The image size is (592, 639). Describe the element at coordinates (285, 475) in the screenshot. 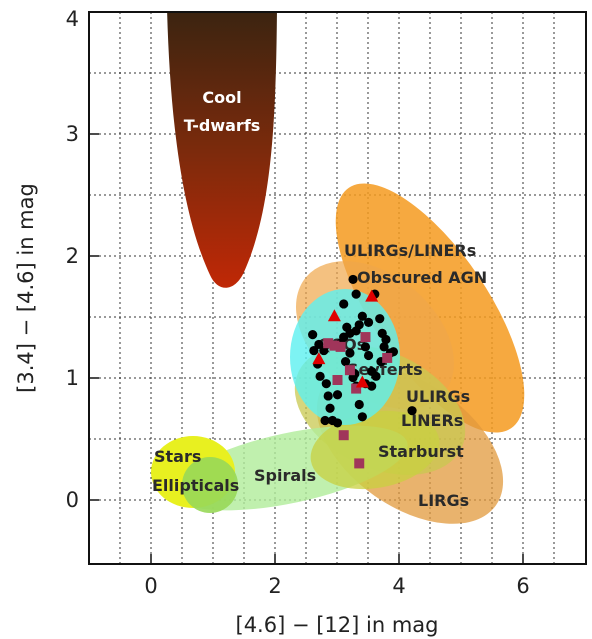

I see `label-spirals: Spirals` at that location.